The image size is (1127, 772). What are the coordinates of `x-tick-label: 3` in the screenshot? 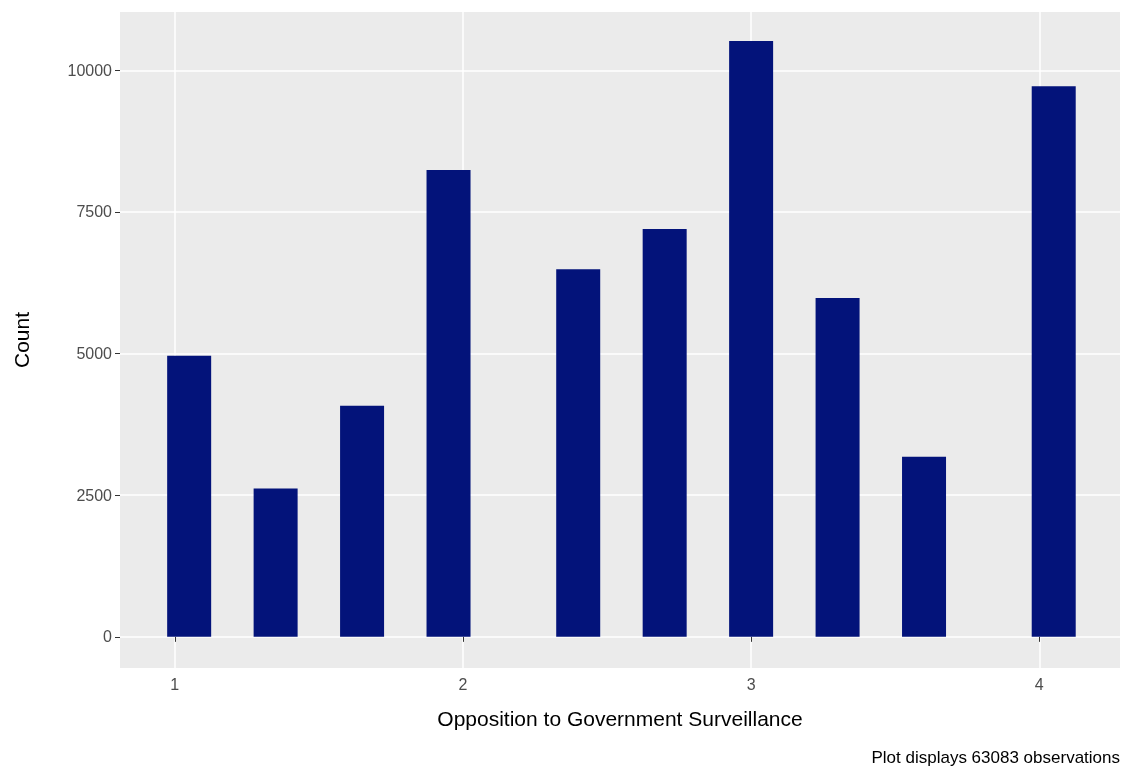 It's located at (751, 684).